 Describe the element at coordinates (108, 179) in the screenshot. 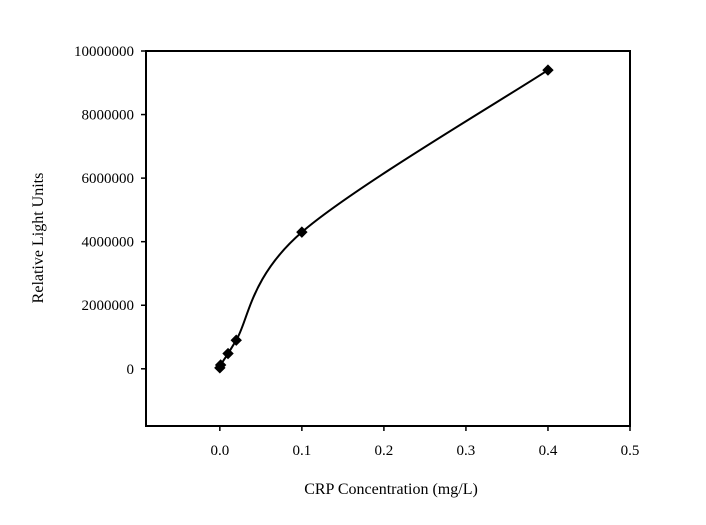

I see `y-tick-label: 6000000` at that location.